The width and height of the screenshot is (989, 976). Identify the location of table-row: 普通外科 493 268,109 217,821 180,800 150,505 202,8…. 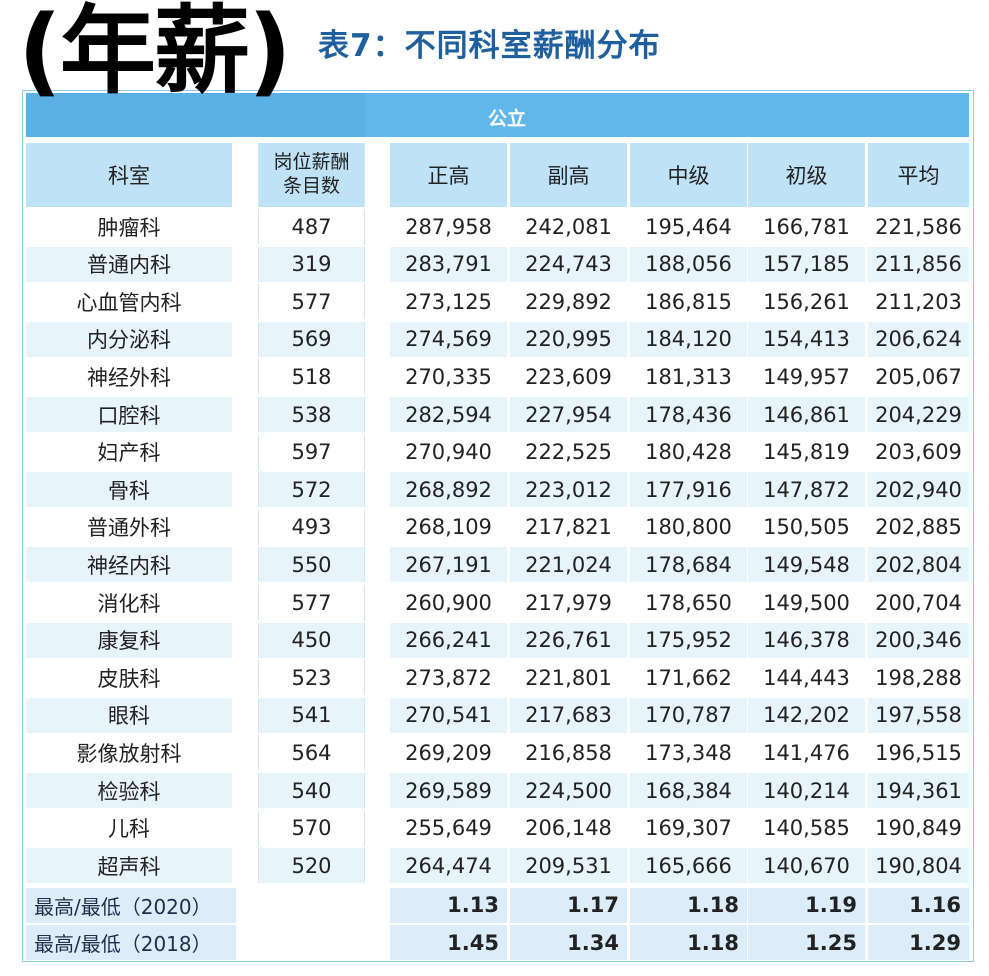
(497, 527).